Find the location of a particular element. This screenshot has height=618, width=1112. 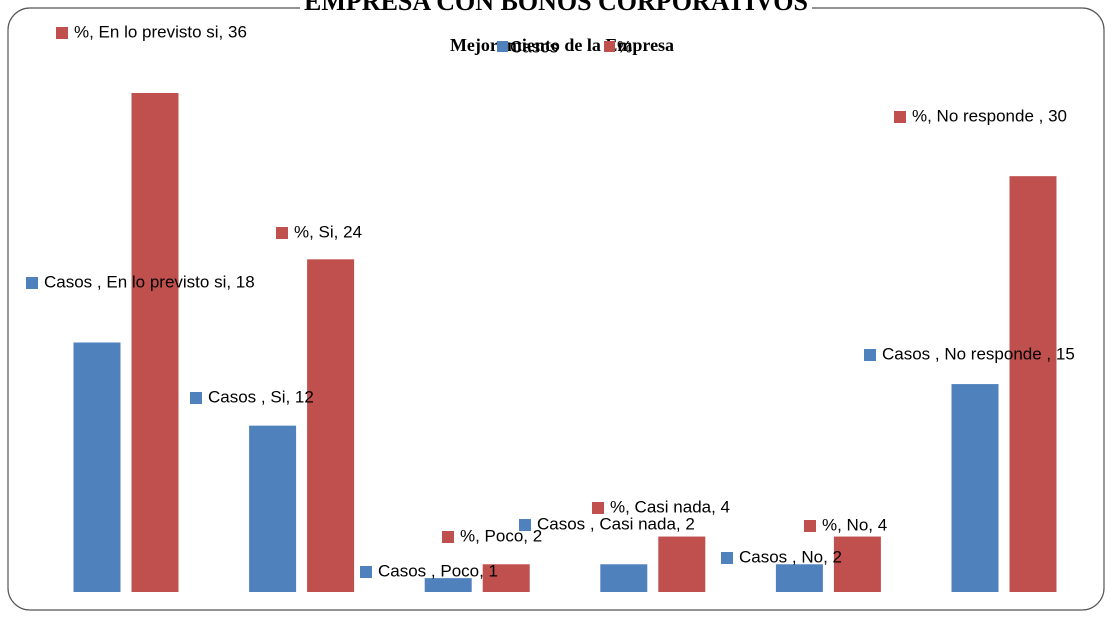

data-label: Casos , No, 2 is located at coordinates (790, 556).